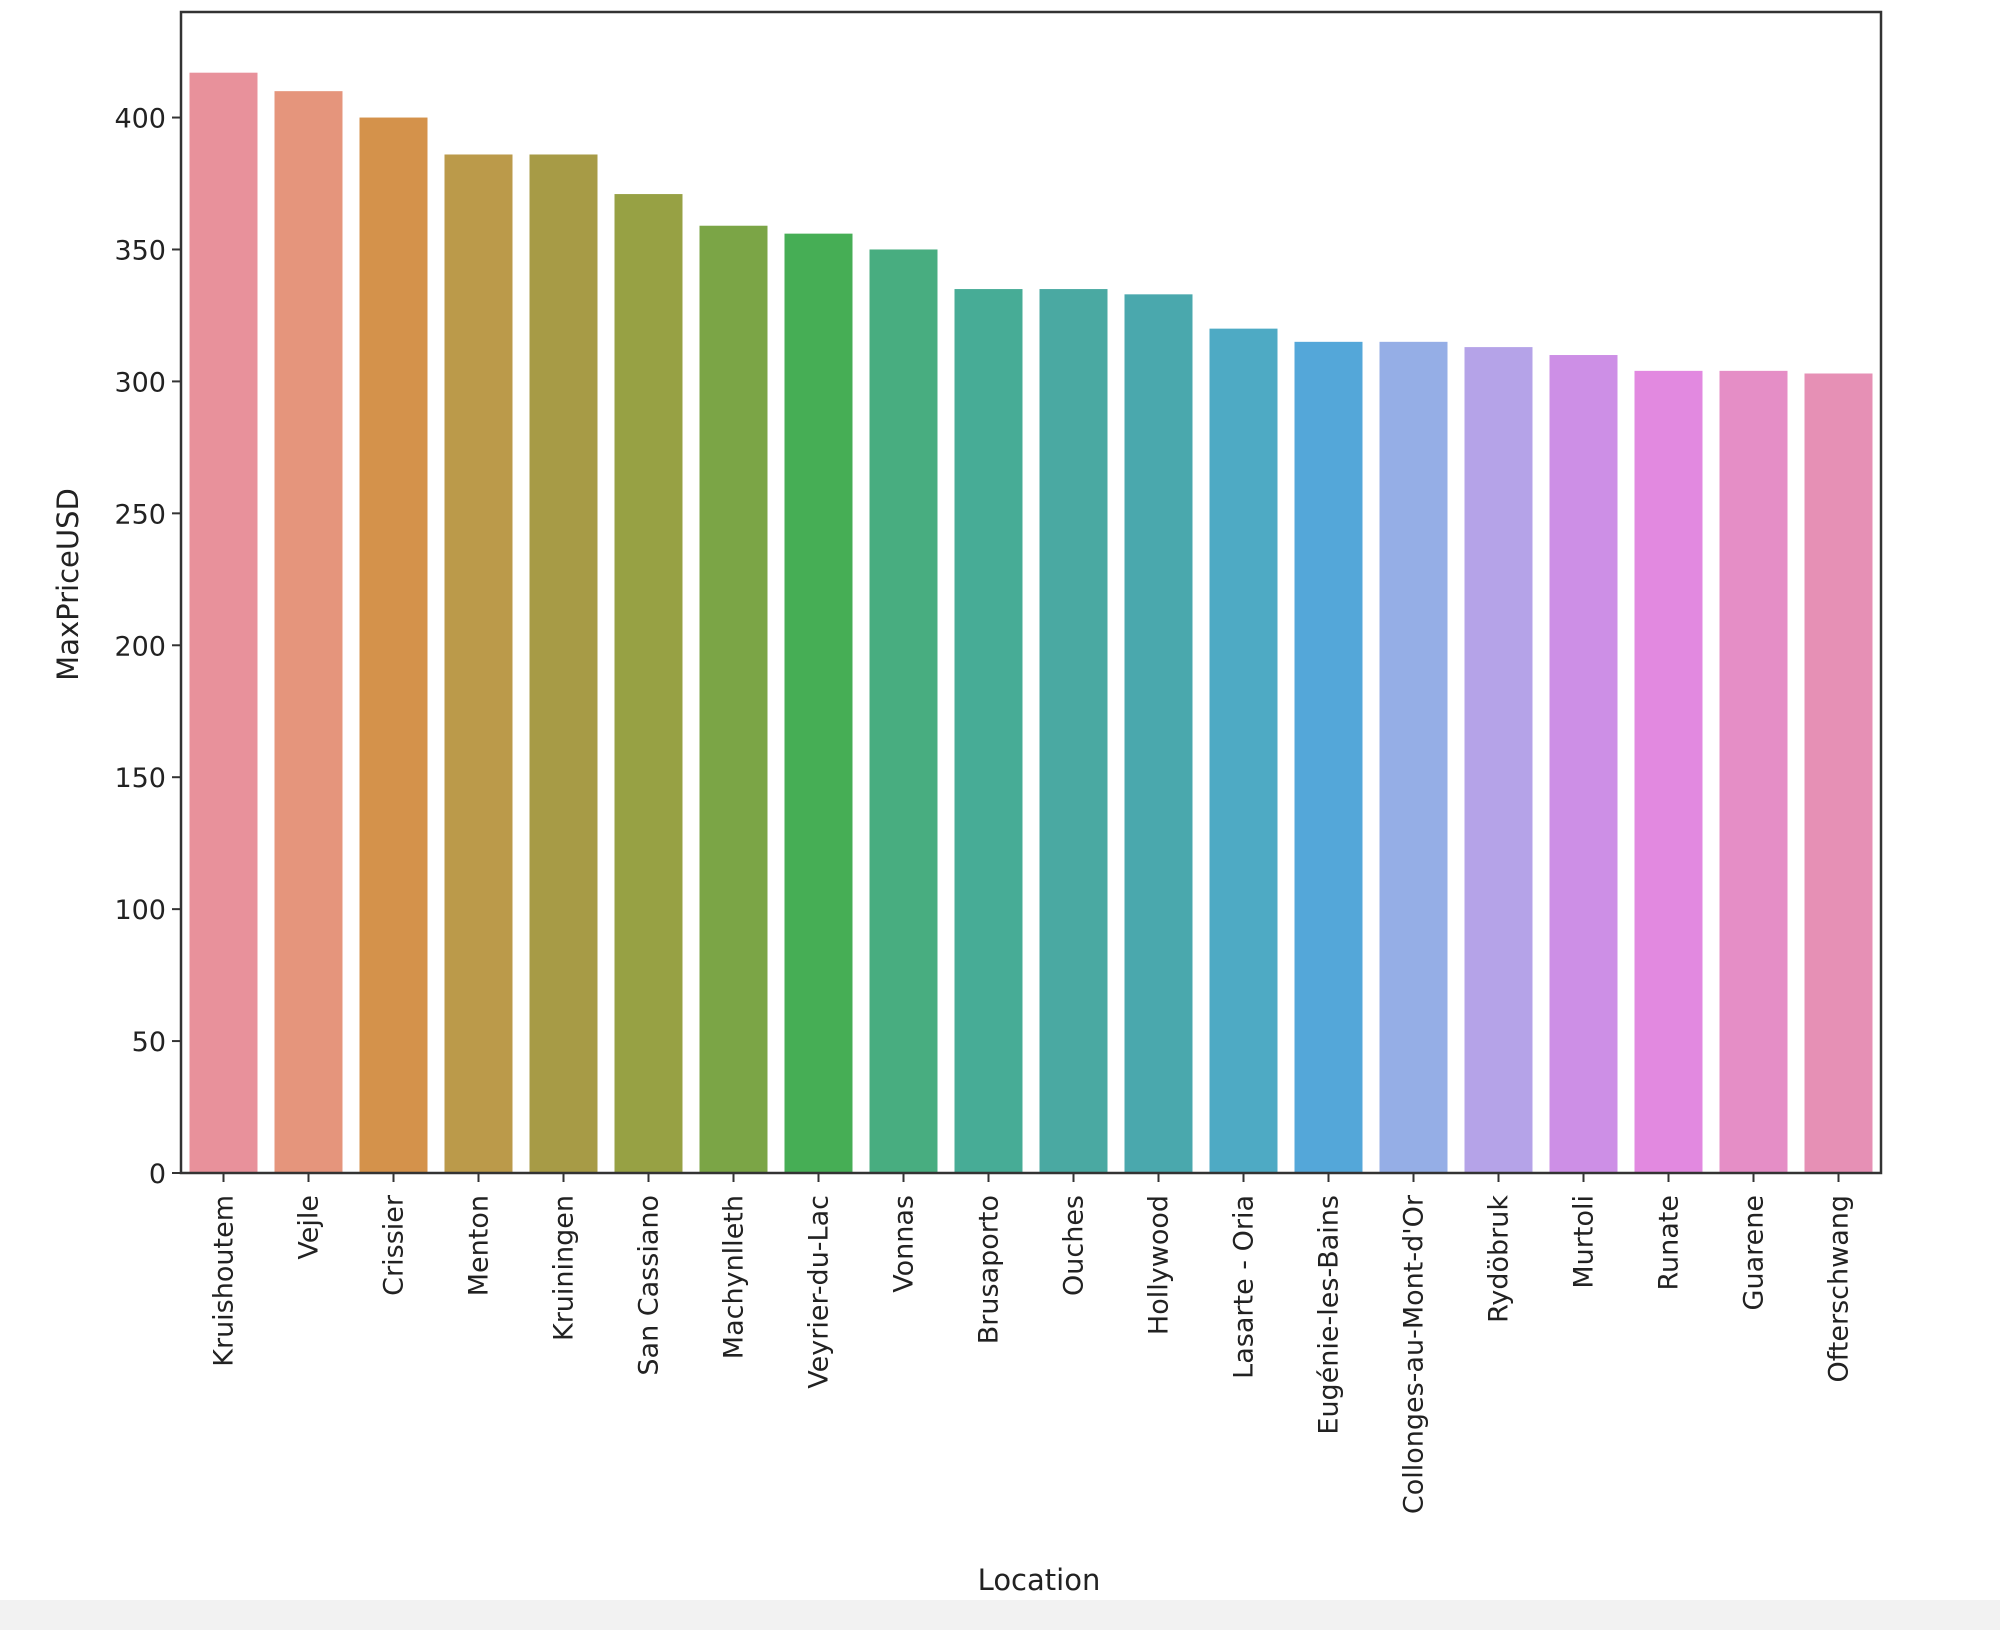 This screenshot has width=2000, height=1630. Describe the element at coordinates (989, 1269) in the screenshot. I see `x-tick-label-9: Brusaporto` at that location.